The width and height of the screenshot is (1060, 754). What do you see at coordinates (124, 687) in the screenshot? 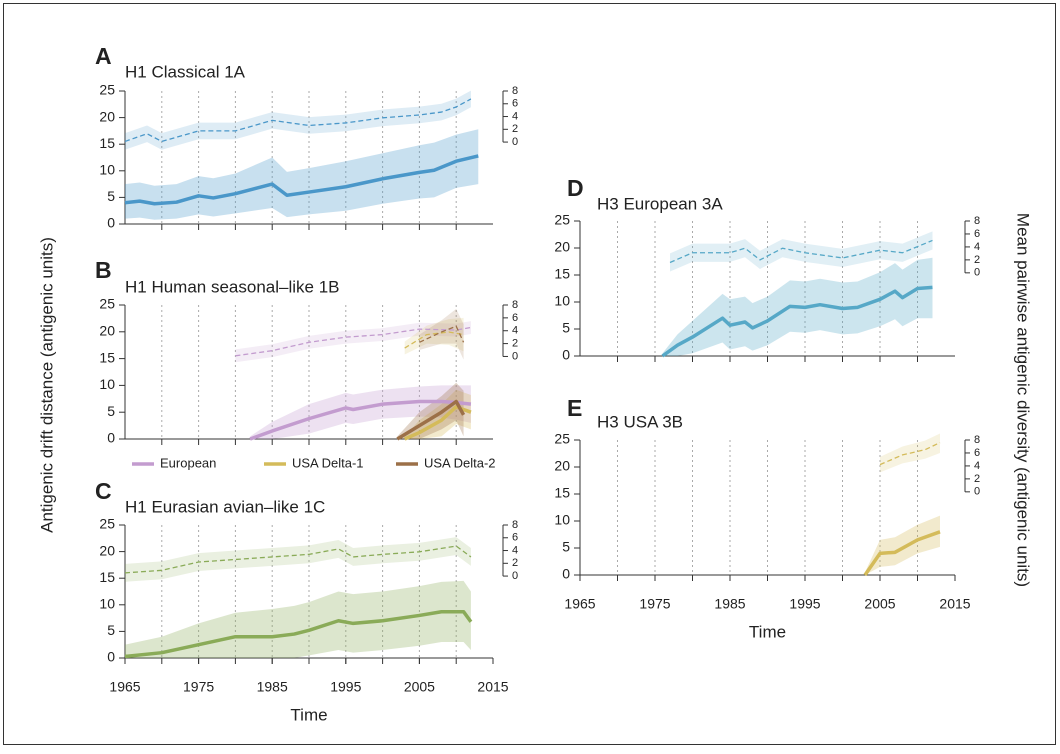
I see `x-tick-label: 1965` at bounding box center [124, 687].